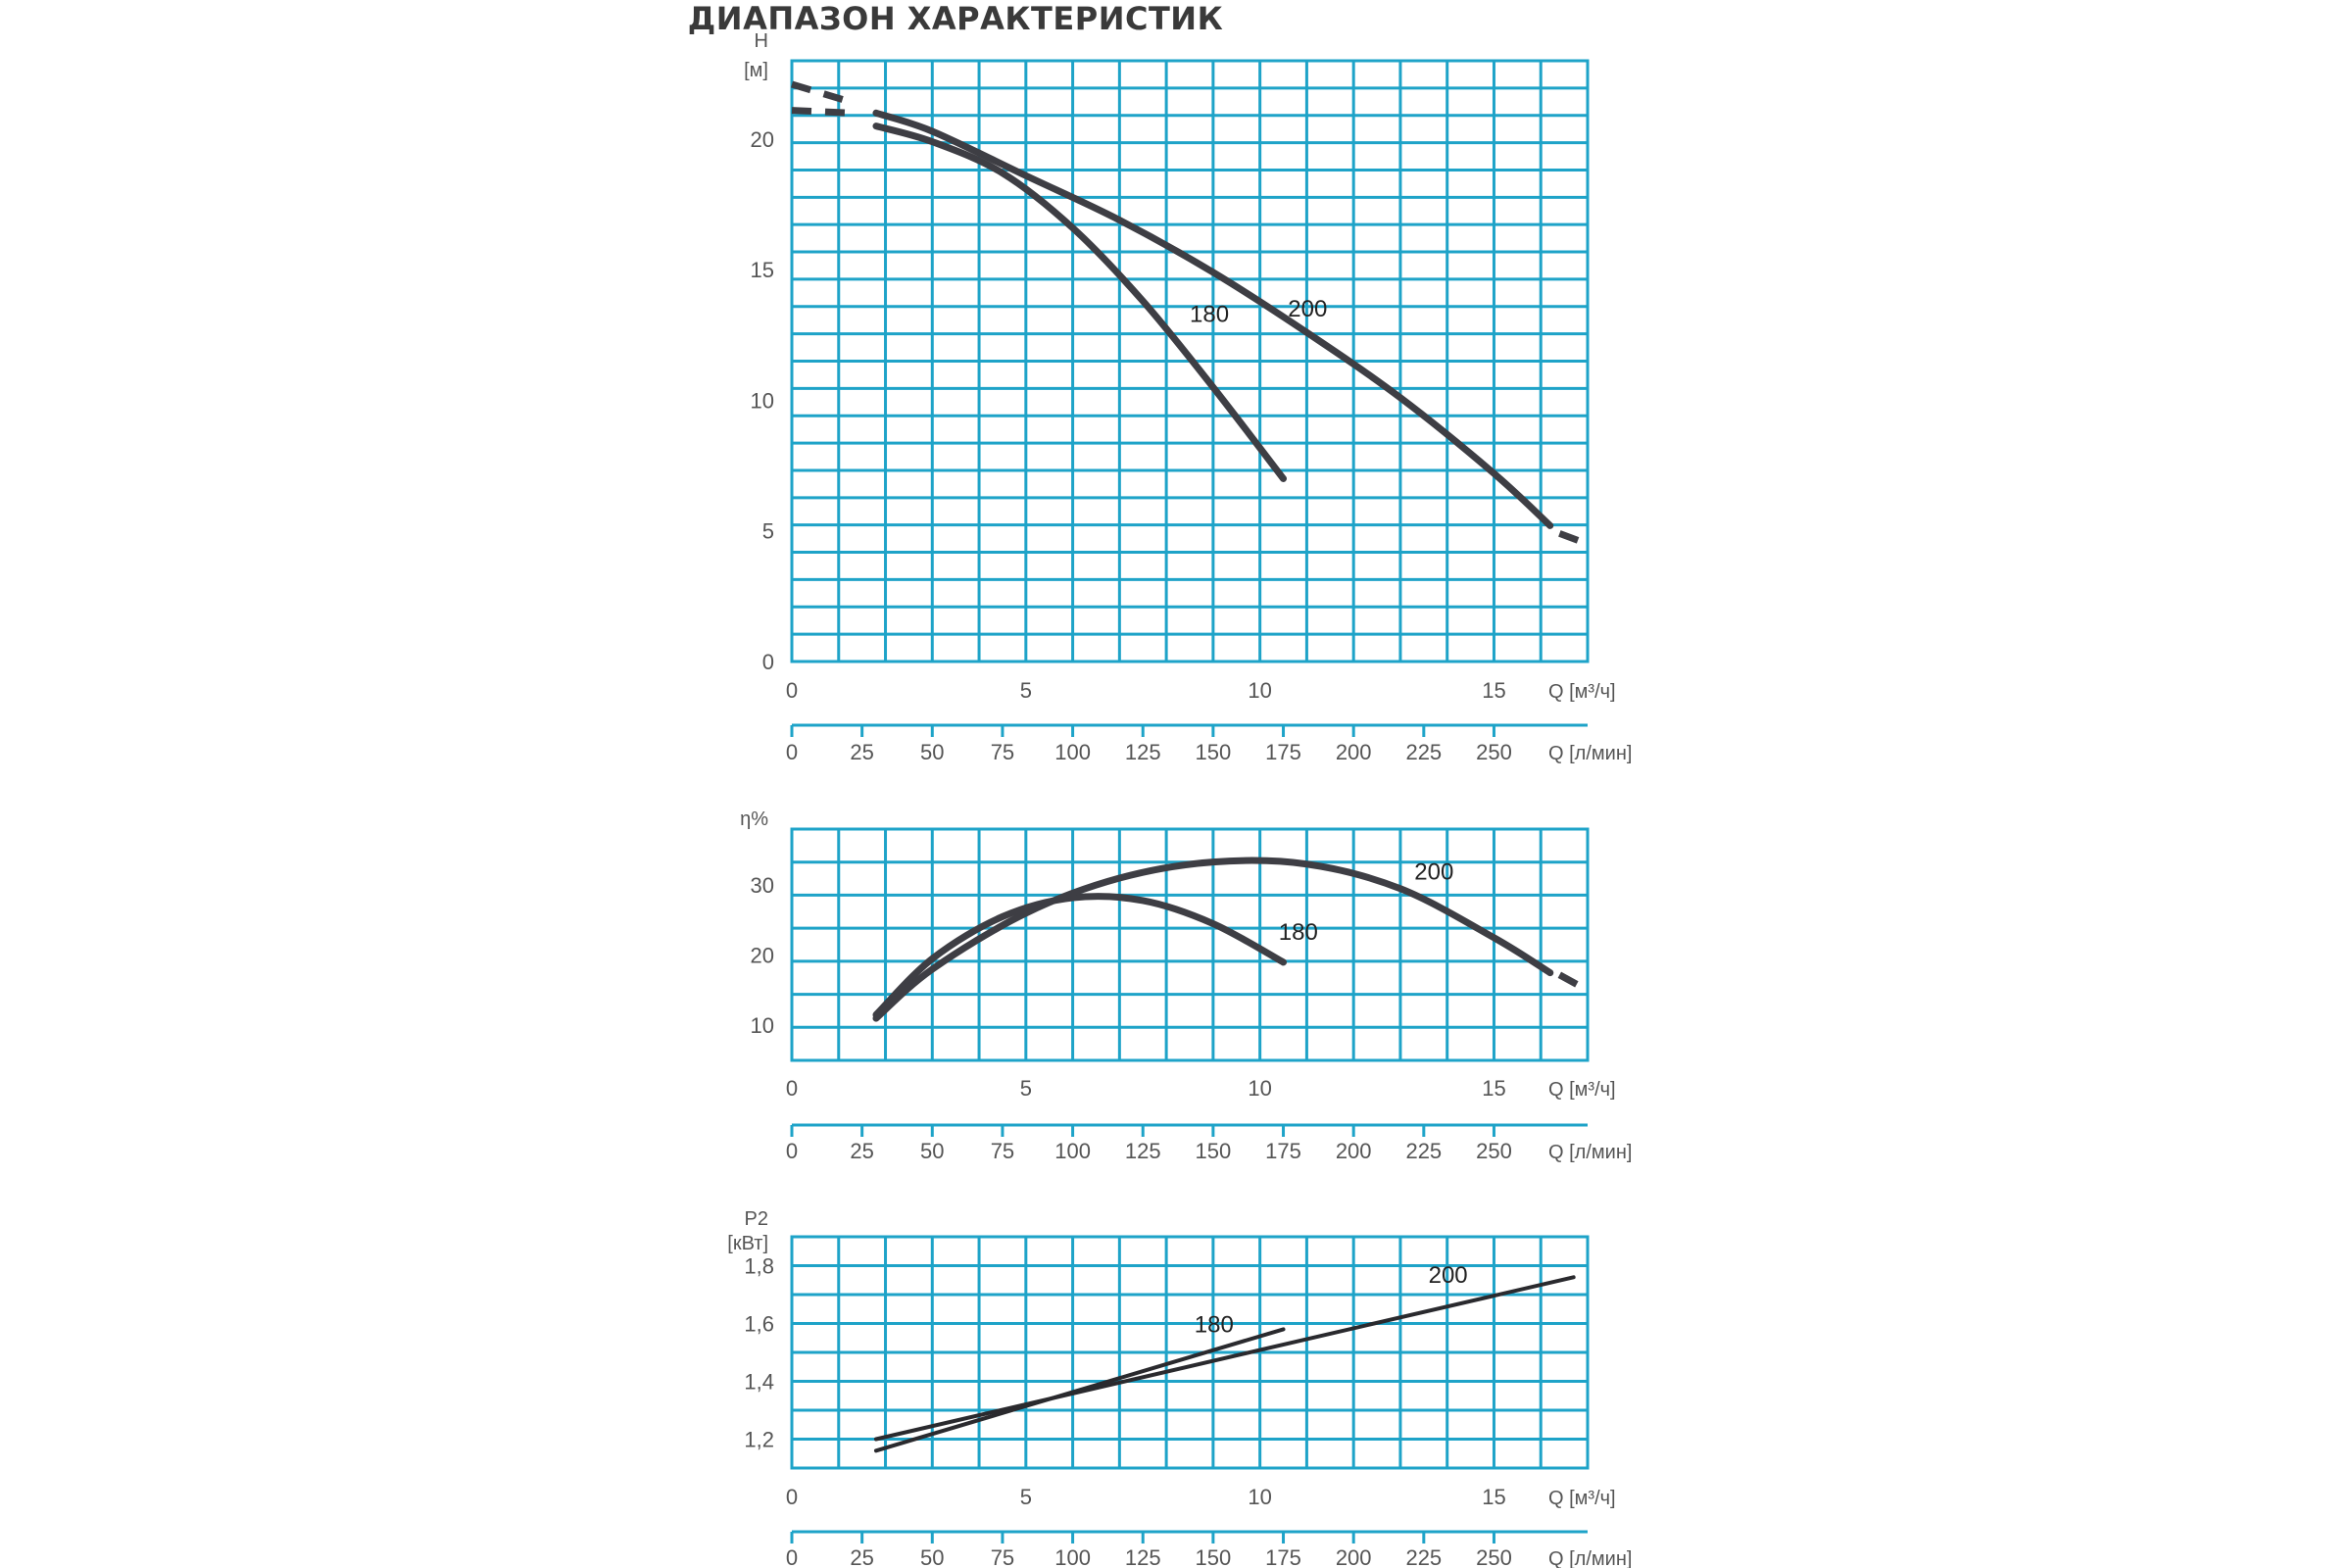  I want to click on y-tick-label: 30, so click(762, 885).